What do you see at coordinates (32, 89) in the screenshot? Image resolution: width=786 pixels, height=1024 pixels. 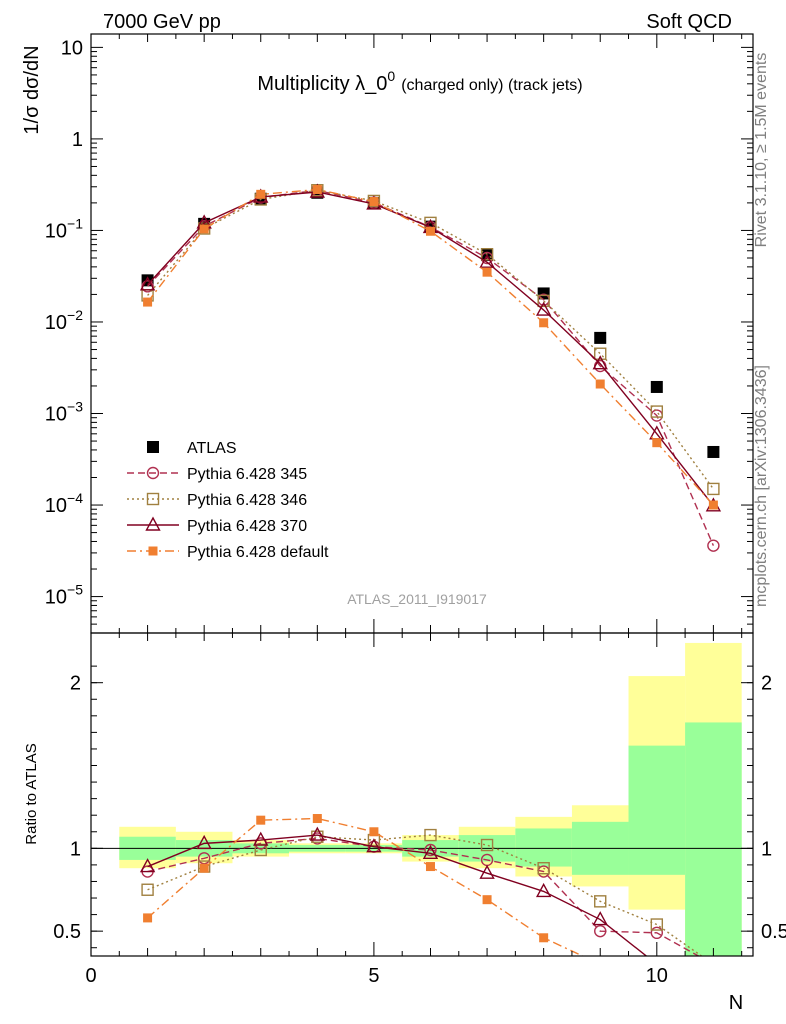 I see `main-ylabel: 1/σ dσ/dN` at bounding box center [32, 89].